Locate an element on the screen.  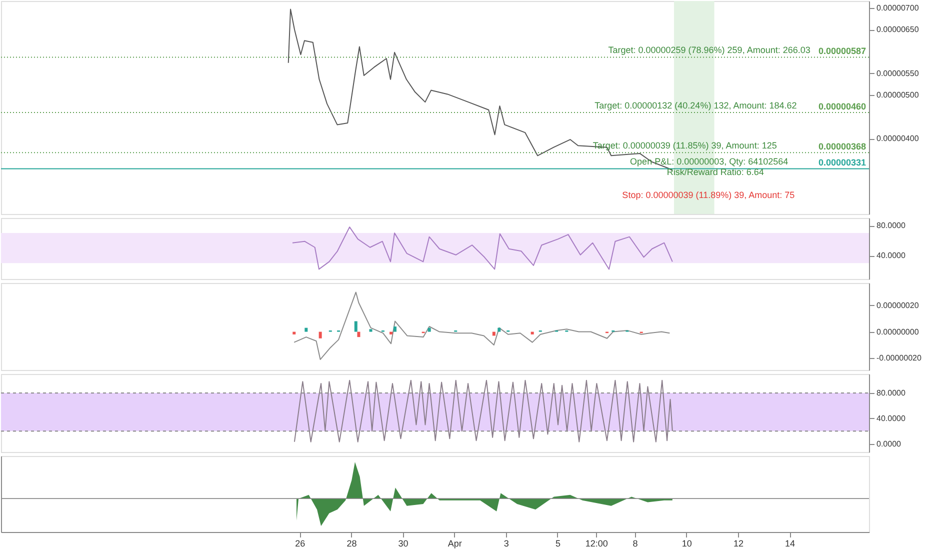
y-tick-label: 0.00000400 is located at coordinates (898, 139).